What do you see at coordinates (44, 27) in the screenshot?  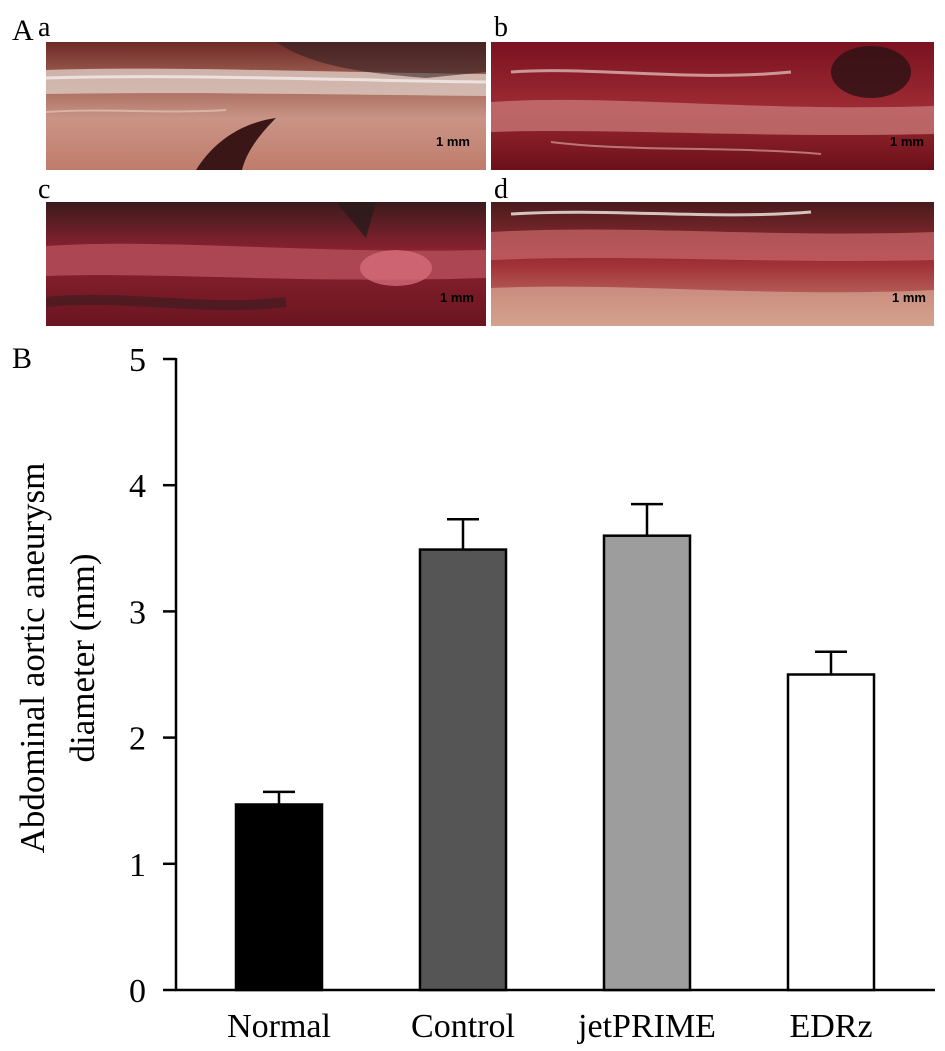 I see `photo-a-letter: a` at bounding box center [44, 27].